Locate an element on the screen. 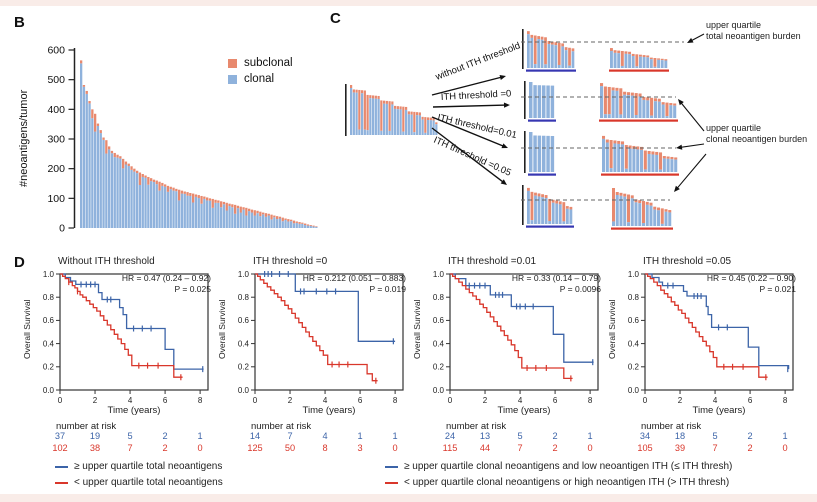  km-title: ITH threshold =0.05 is located at coordinates (687, 261).